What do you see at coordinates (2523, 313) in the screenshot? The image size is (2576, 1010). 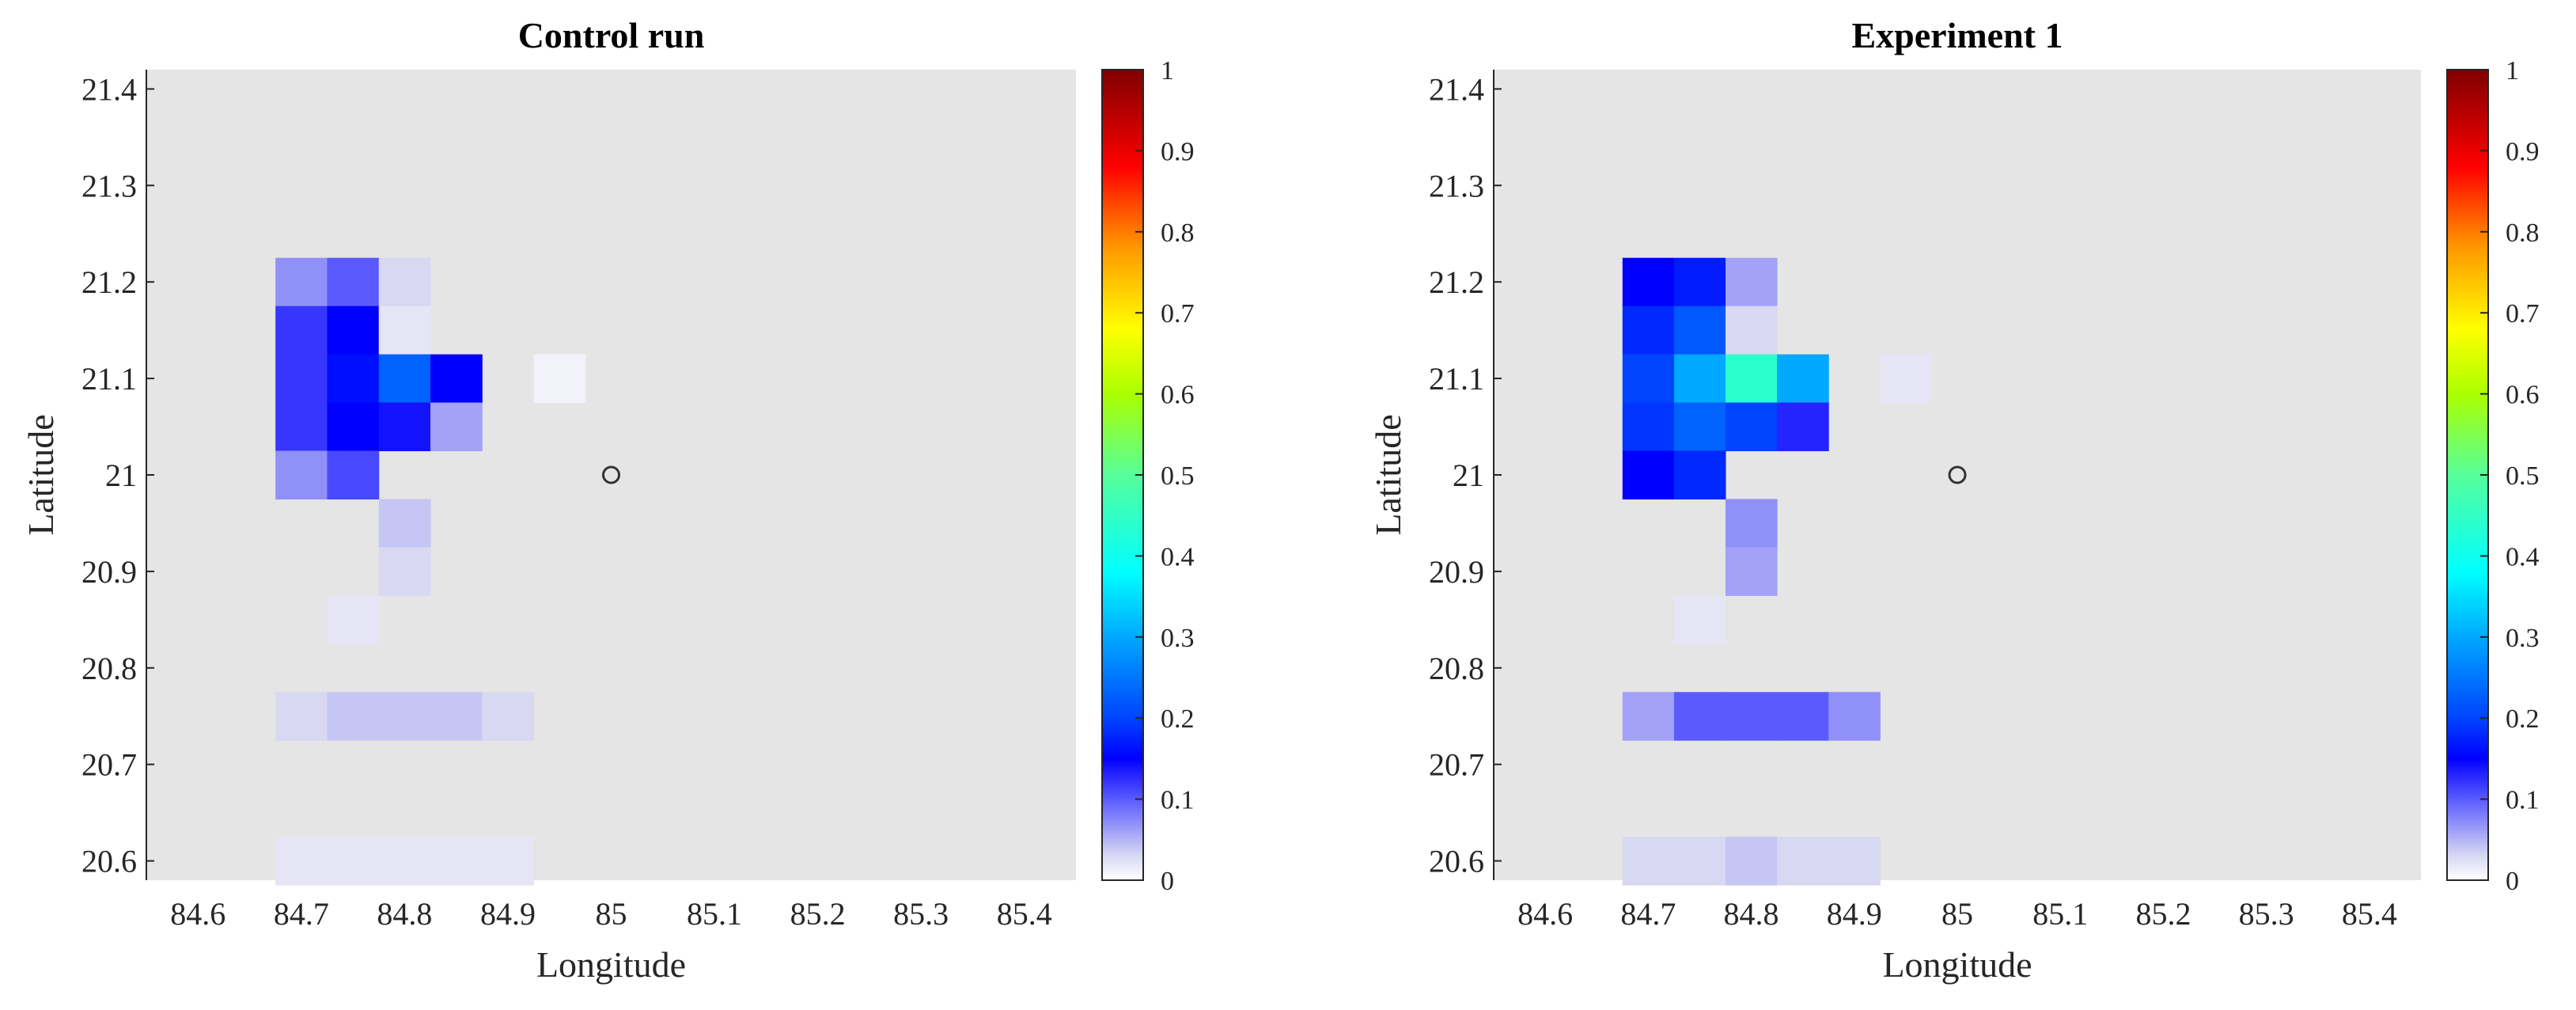 I see `colorbar-tick-label: 0.7` at bounding box center [2523, 313].